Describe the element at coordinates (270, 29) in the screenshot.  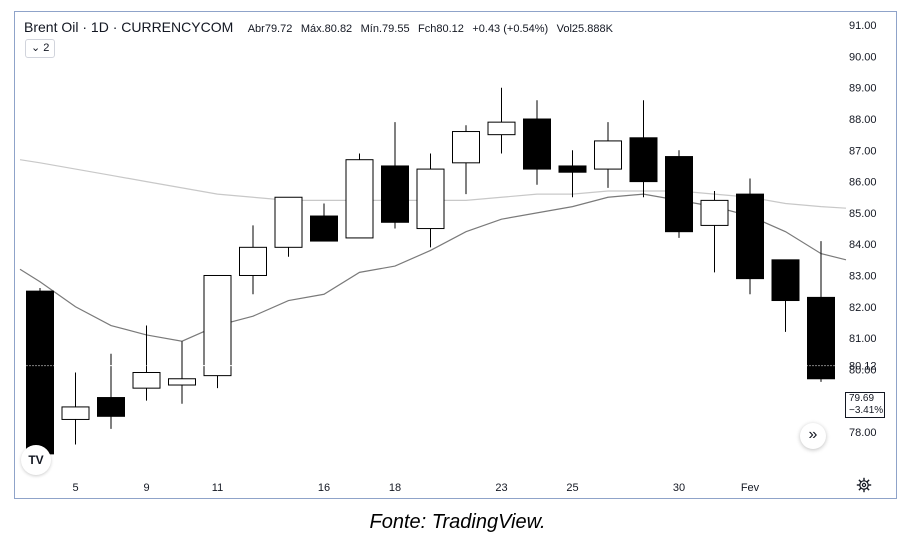
I see `open-value: Abr79.72` at that location.